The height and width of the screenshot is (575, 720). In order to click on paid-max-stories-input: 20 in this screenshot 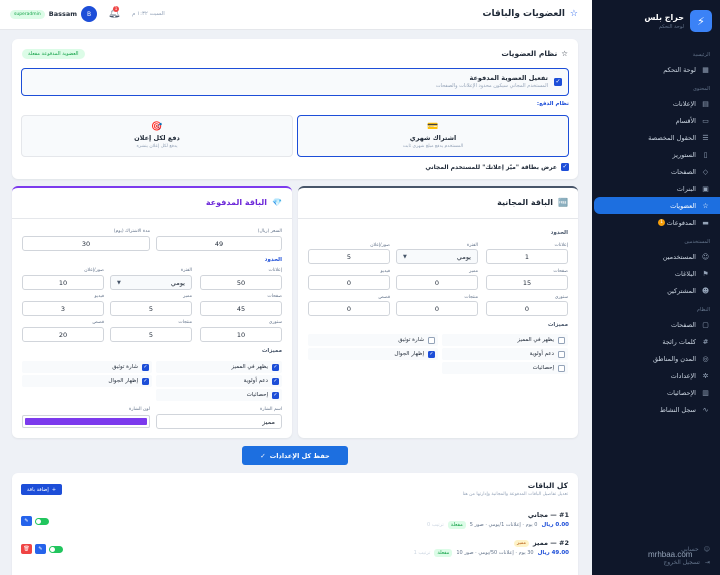, I will do `click(63, 334)`.